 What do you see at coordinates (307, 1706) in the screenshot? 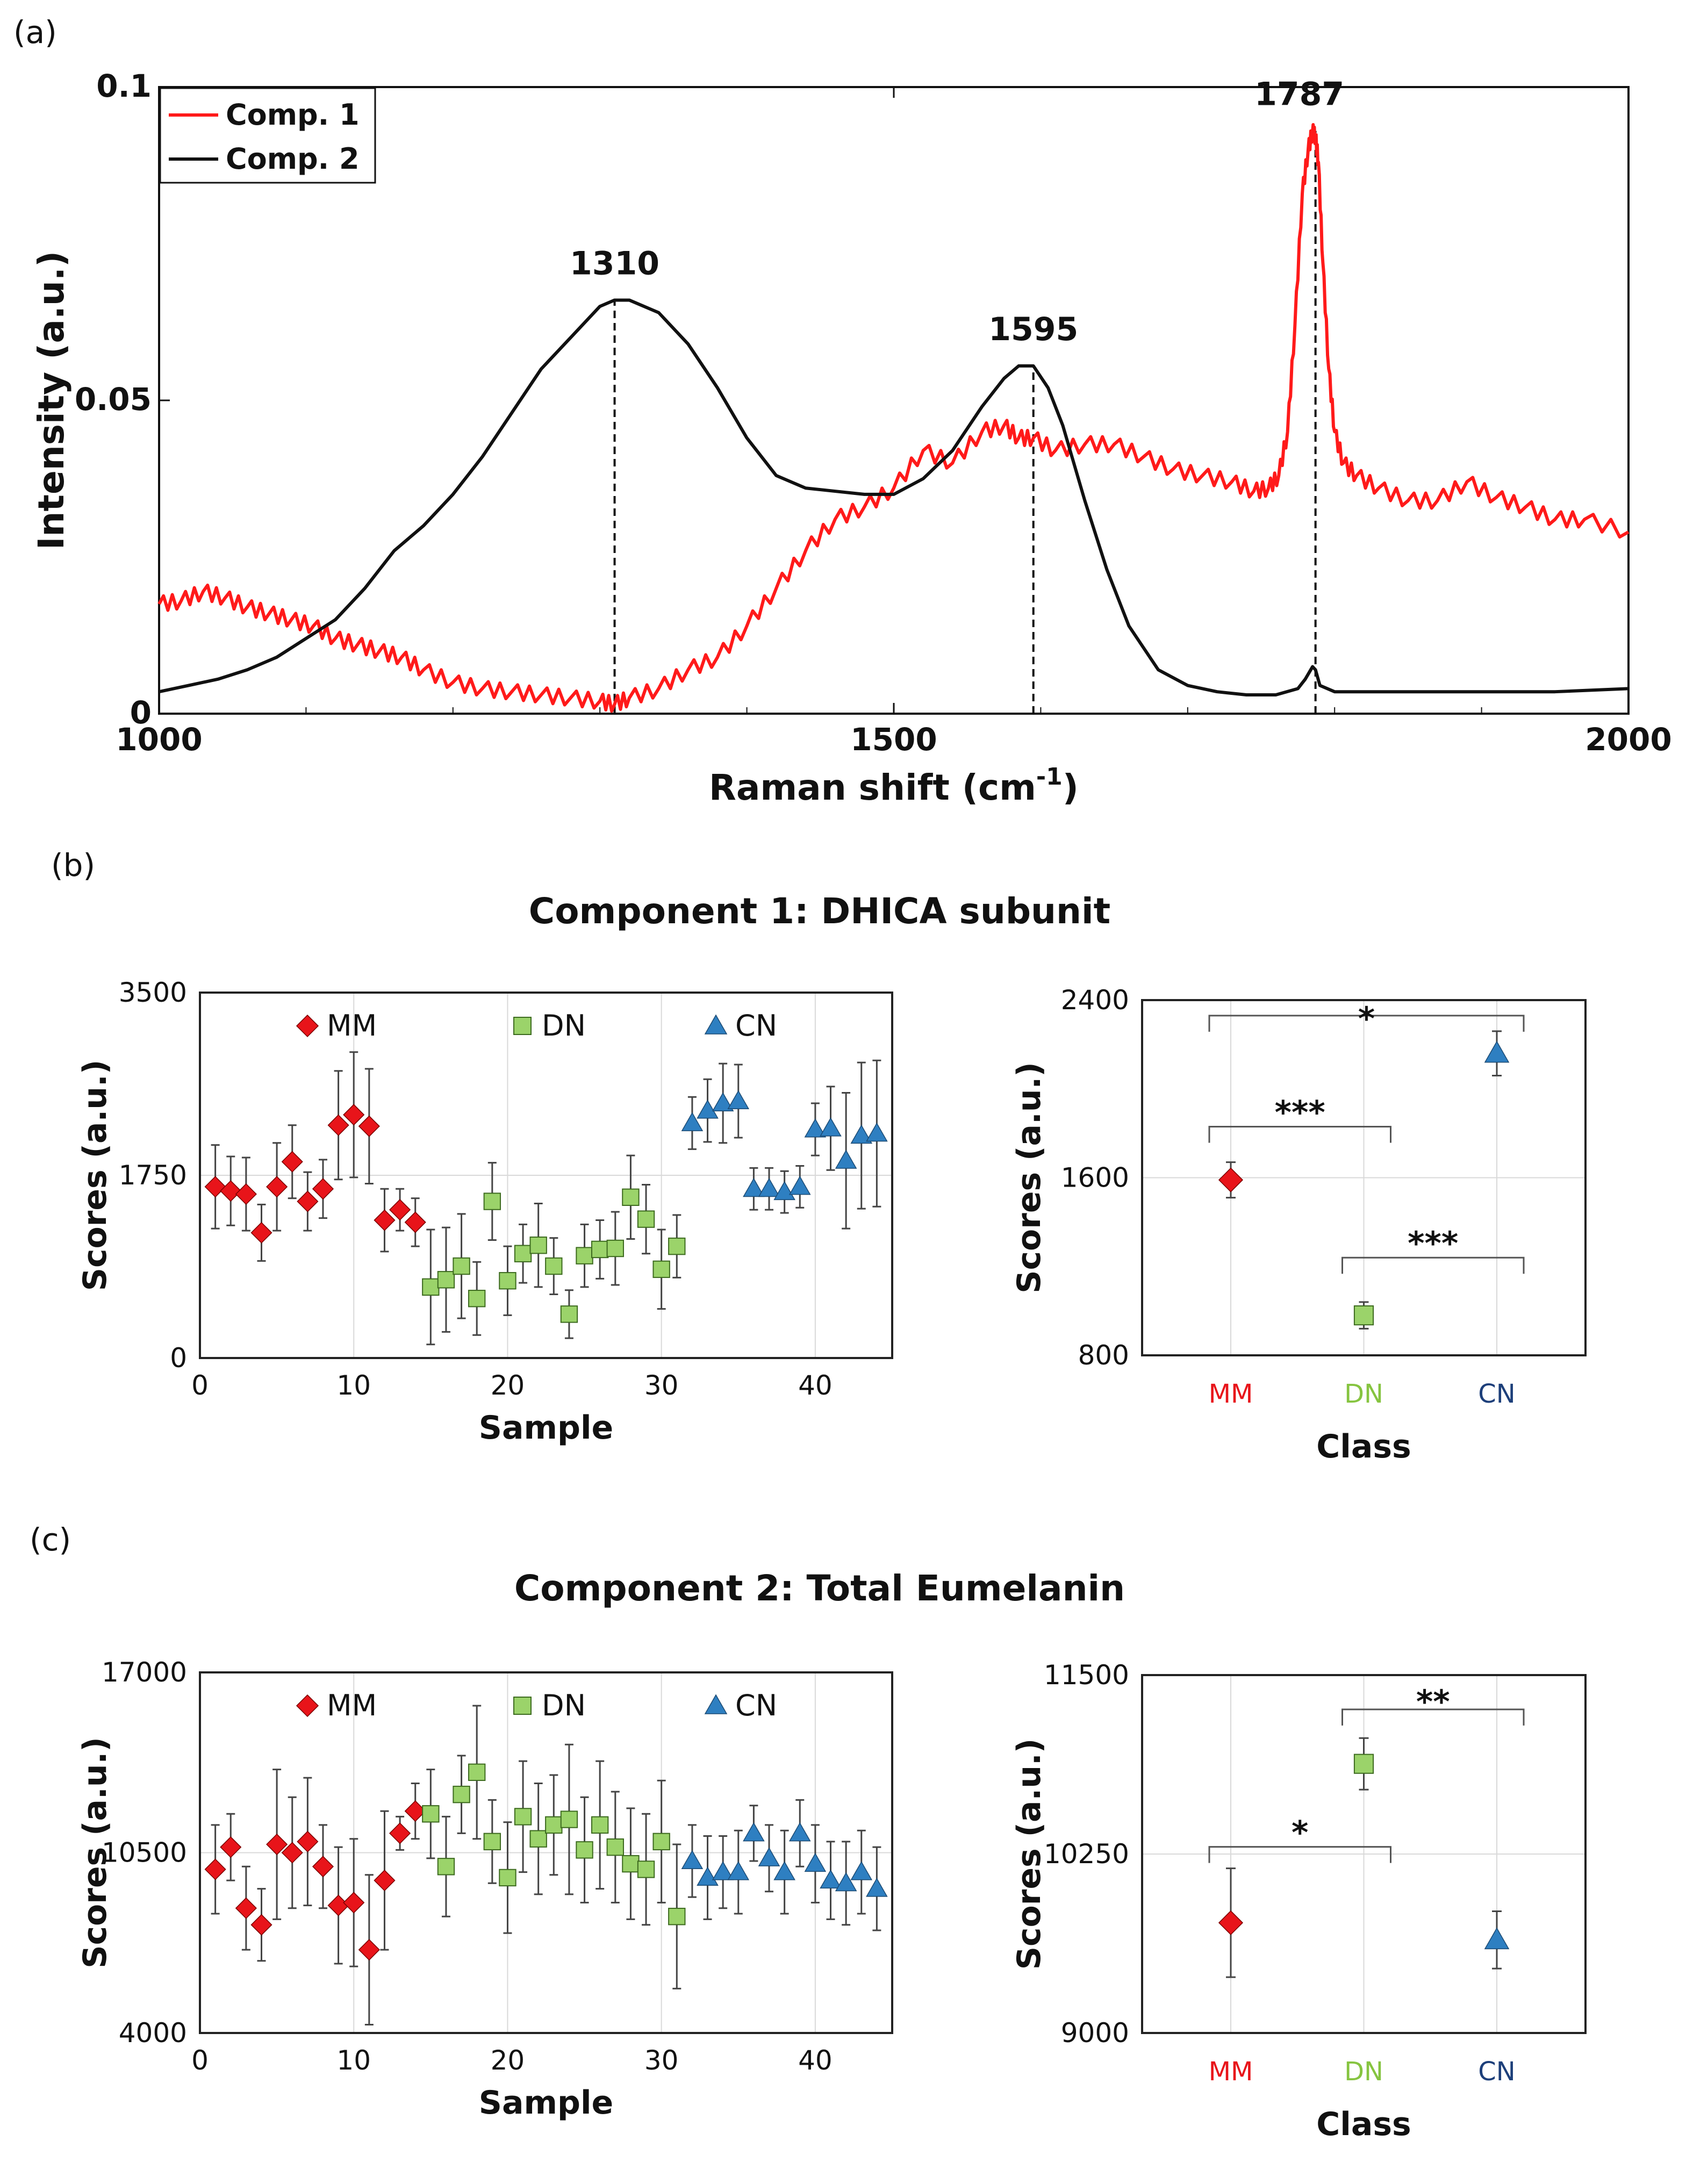
I see `legend-marker-mm` at bounding box center [307, 1706].